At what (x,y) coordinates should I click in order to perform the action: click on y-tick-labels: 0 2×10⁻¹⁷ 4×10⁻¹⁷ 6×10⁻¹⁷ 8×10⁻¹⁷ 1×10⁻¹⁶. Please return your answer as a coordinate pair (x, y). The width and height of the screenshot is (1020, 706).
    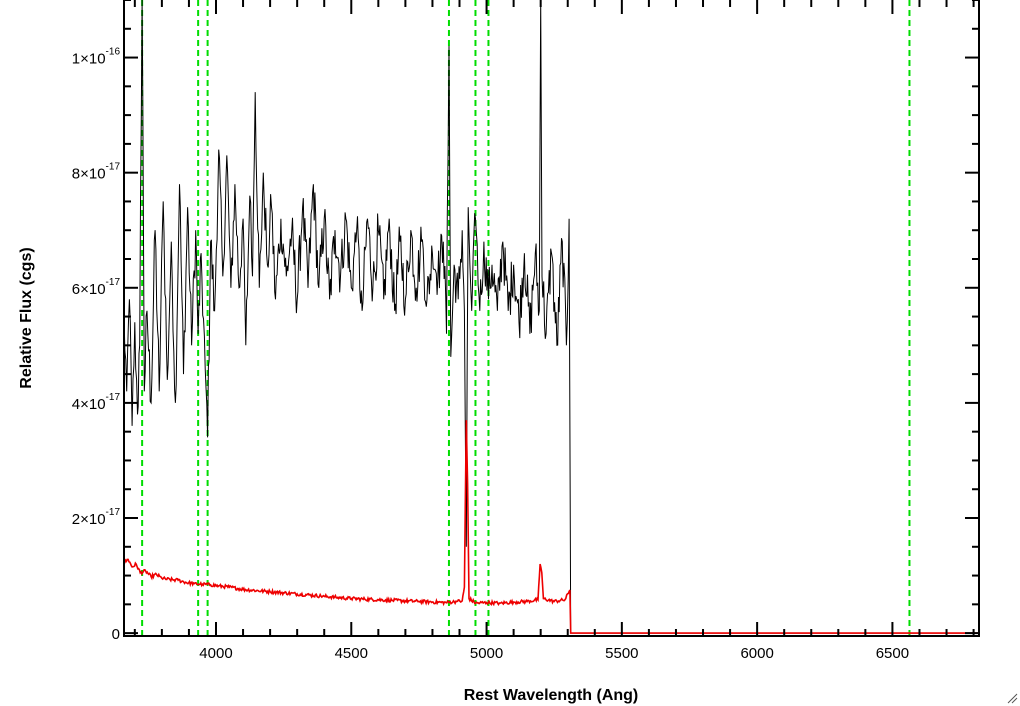
    Looking at the image, I should click on (96, 345).